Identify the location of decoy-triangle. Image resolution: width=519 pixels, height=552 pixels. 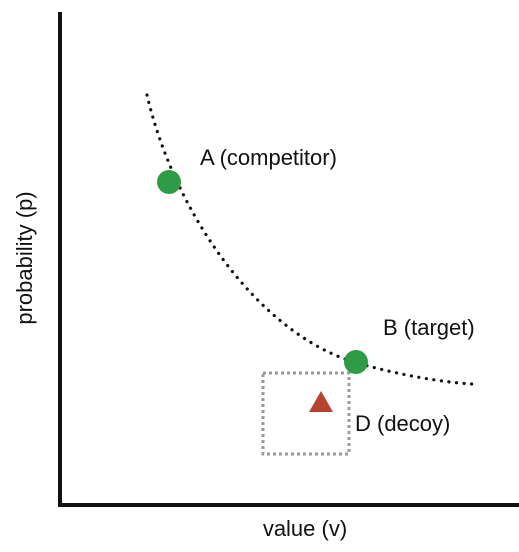
(321, 401).